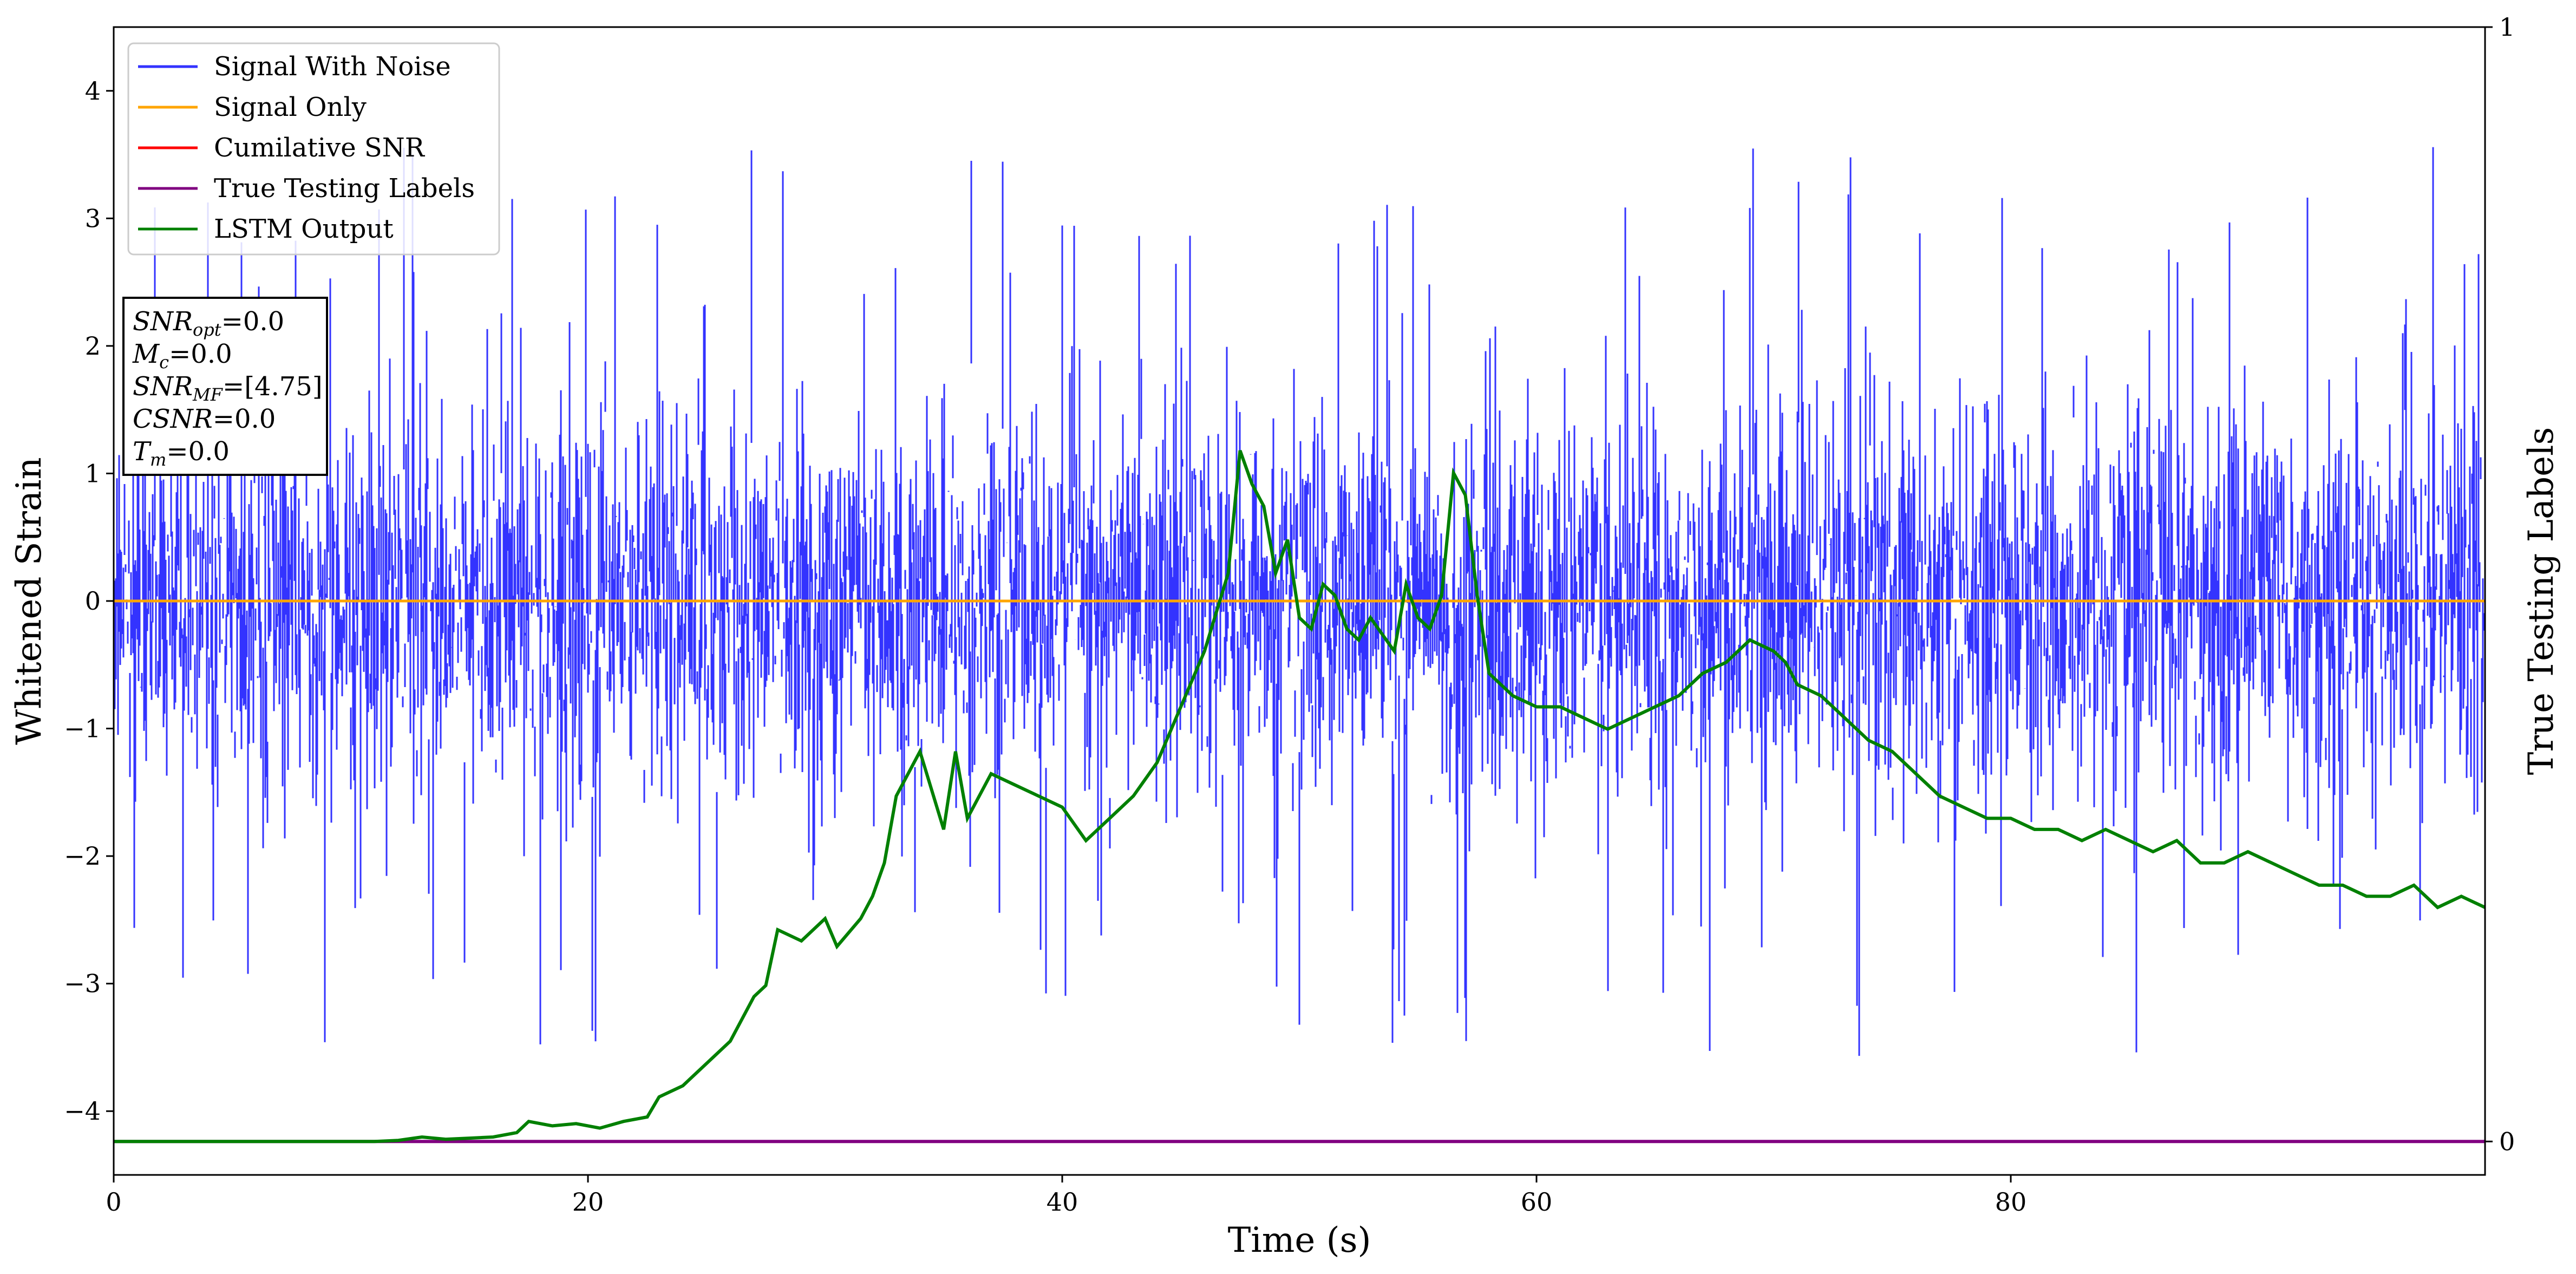 The height and width of the screenshot is (1274, 2576). What do you see at coordinates (304, 229) in the screenshot?
I see `legend-label-lstm: LSTM Output` at bounding box center [304, 229].